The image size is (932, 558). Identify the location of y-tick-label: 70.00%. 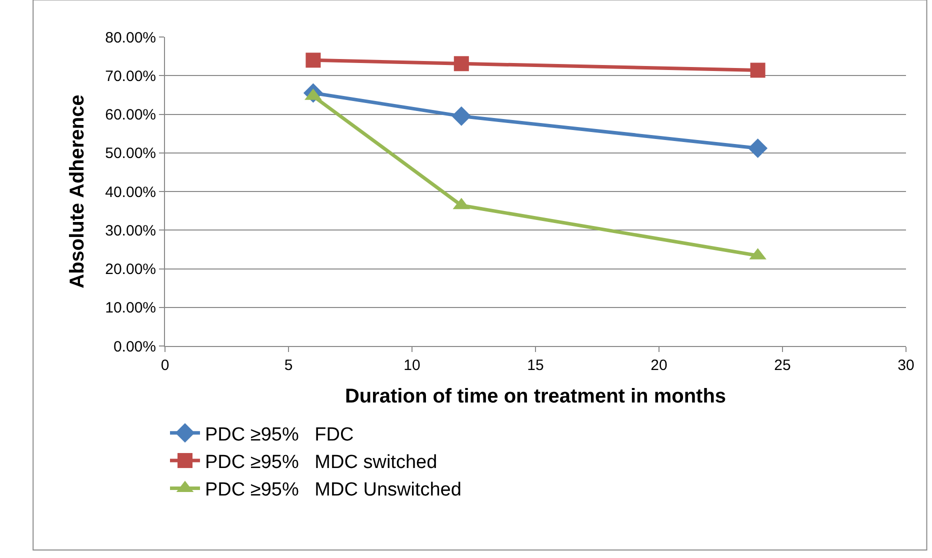
(130, 76).